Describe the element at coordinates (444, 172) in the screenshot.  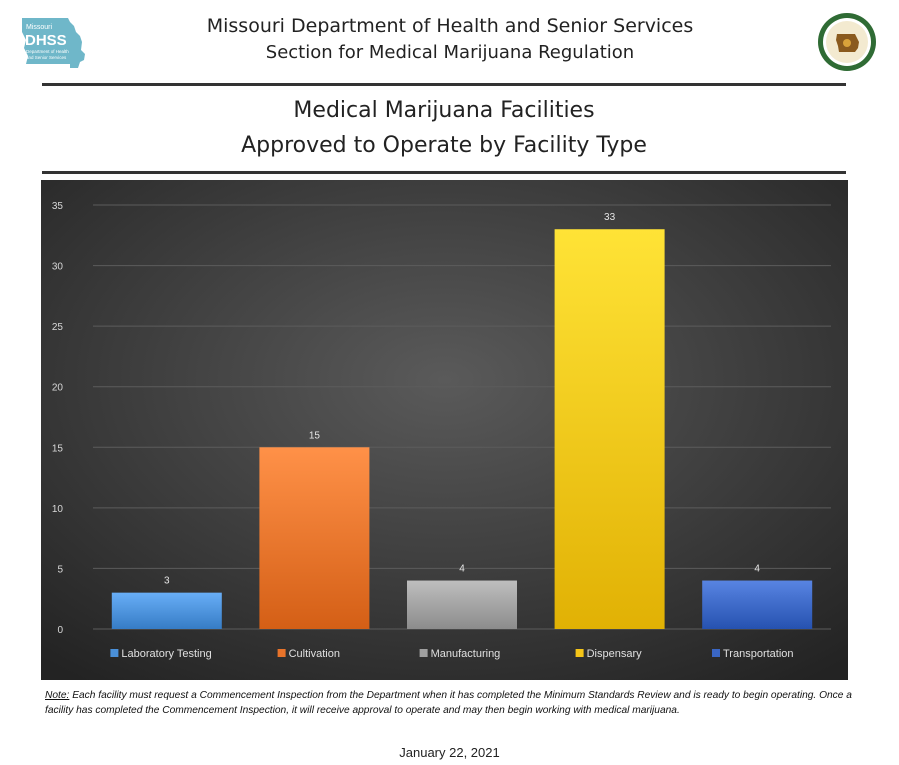
I see `header-rule-bottom` at that location.